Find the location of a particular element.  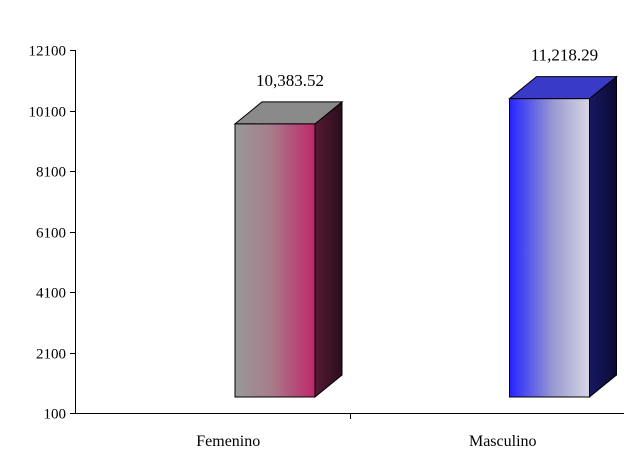

y-tick-label: 4100 is located at coordinates (51, 294).